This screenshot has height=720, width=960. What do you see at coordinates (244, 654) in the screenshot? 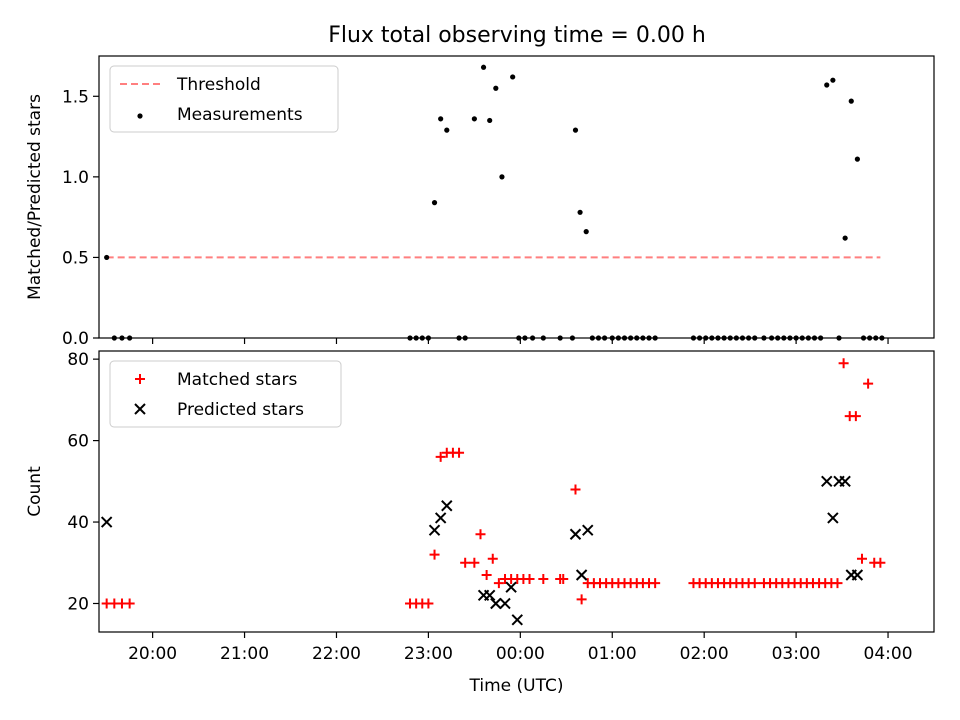
I see `x-tick-label: 21:00` at bounding box center [244, 654].